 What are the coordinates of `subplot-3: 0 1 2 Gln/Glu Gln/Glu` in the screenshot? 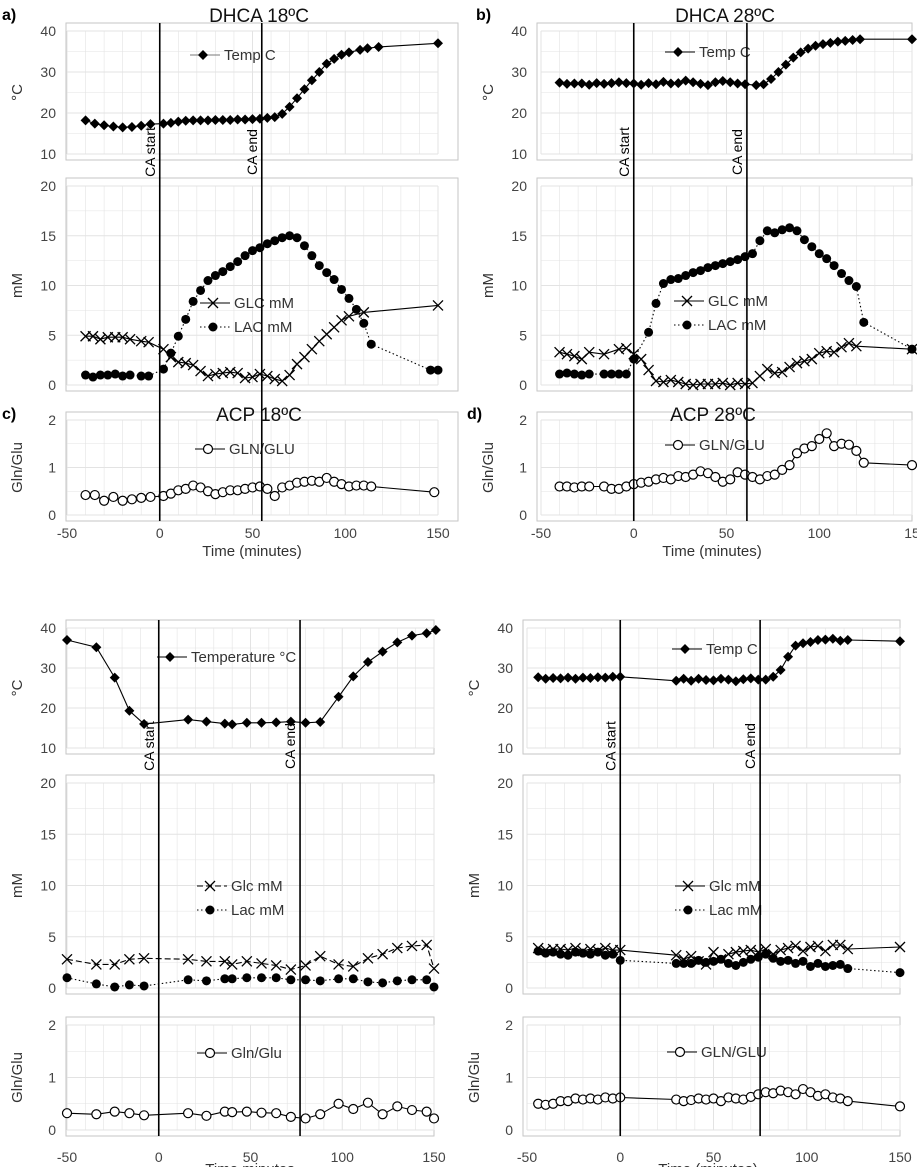 It's located at (224, 1077).